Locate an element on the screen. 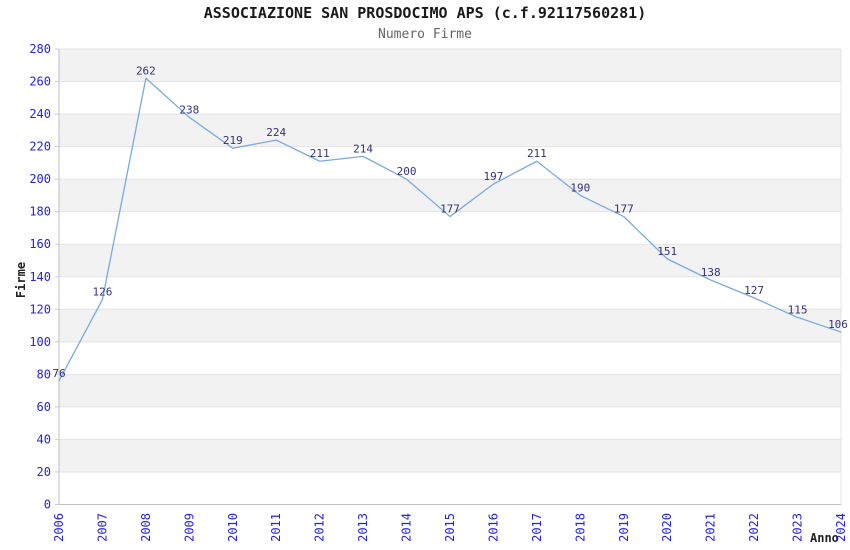  x-tick-label: 2011 is located at coordinates (276, 527).